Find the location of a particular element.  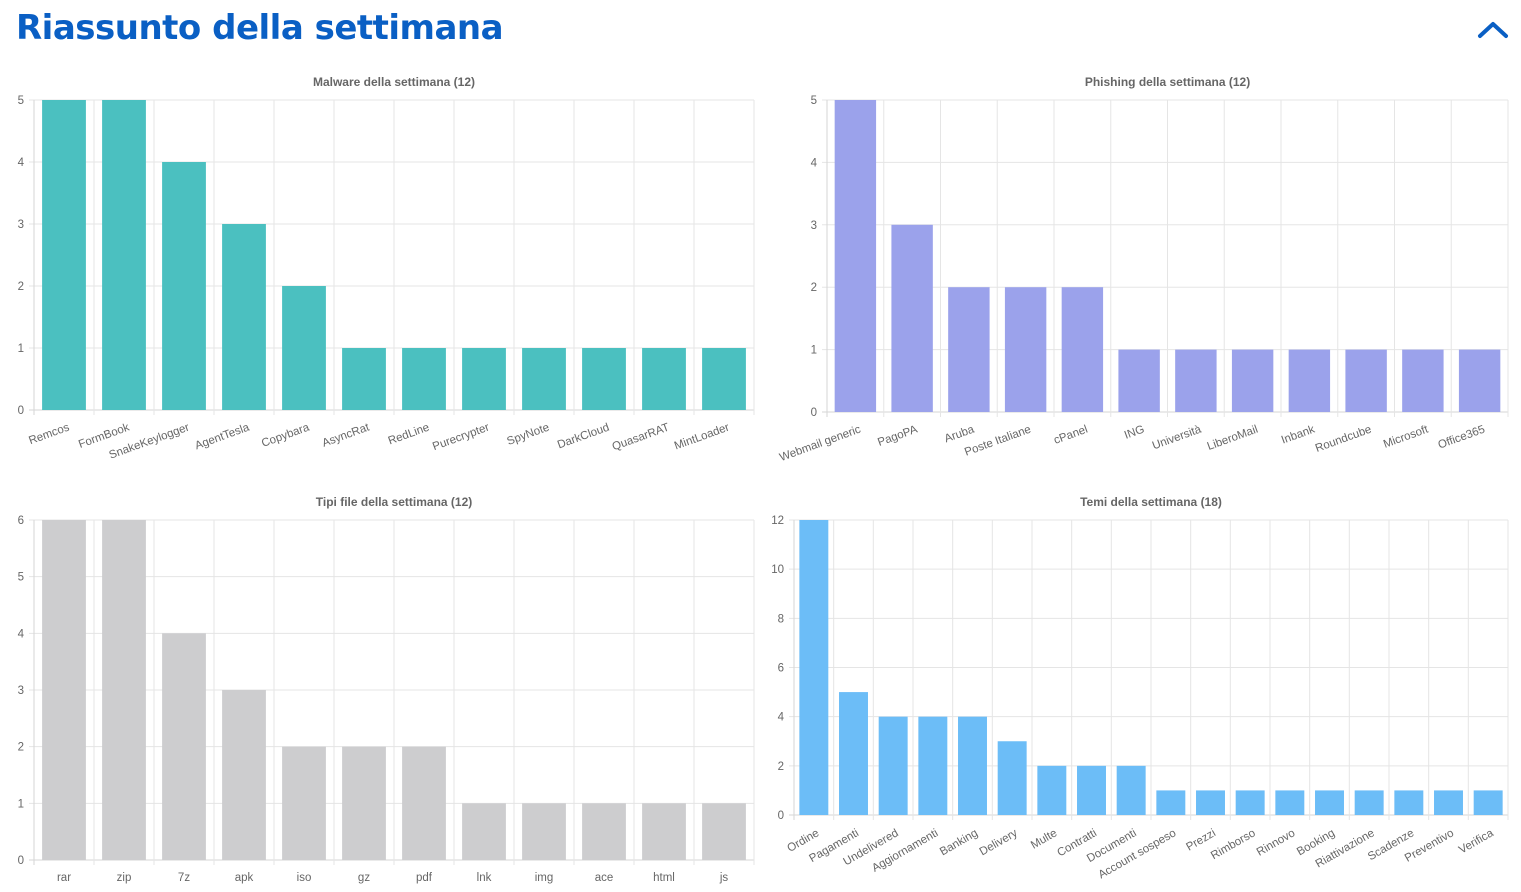

x-tick-label: pdf is located at coordinates (424, 878).